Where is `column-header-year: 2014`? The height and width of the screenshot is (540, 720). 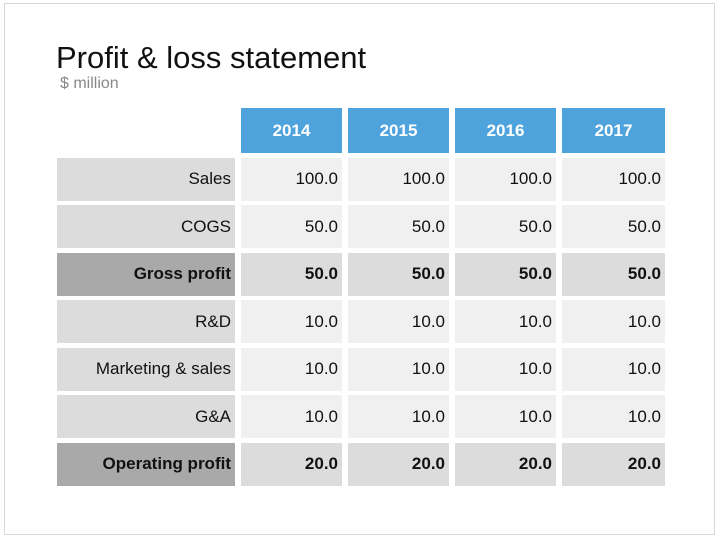
column-header-year: 2014 is located at coordinates (291, 130).